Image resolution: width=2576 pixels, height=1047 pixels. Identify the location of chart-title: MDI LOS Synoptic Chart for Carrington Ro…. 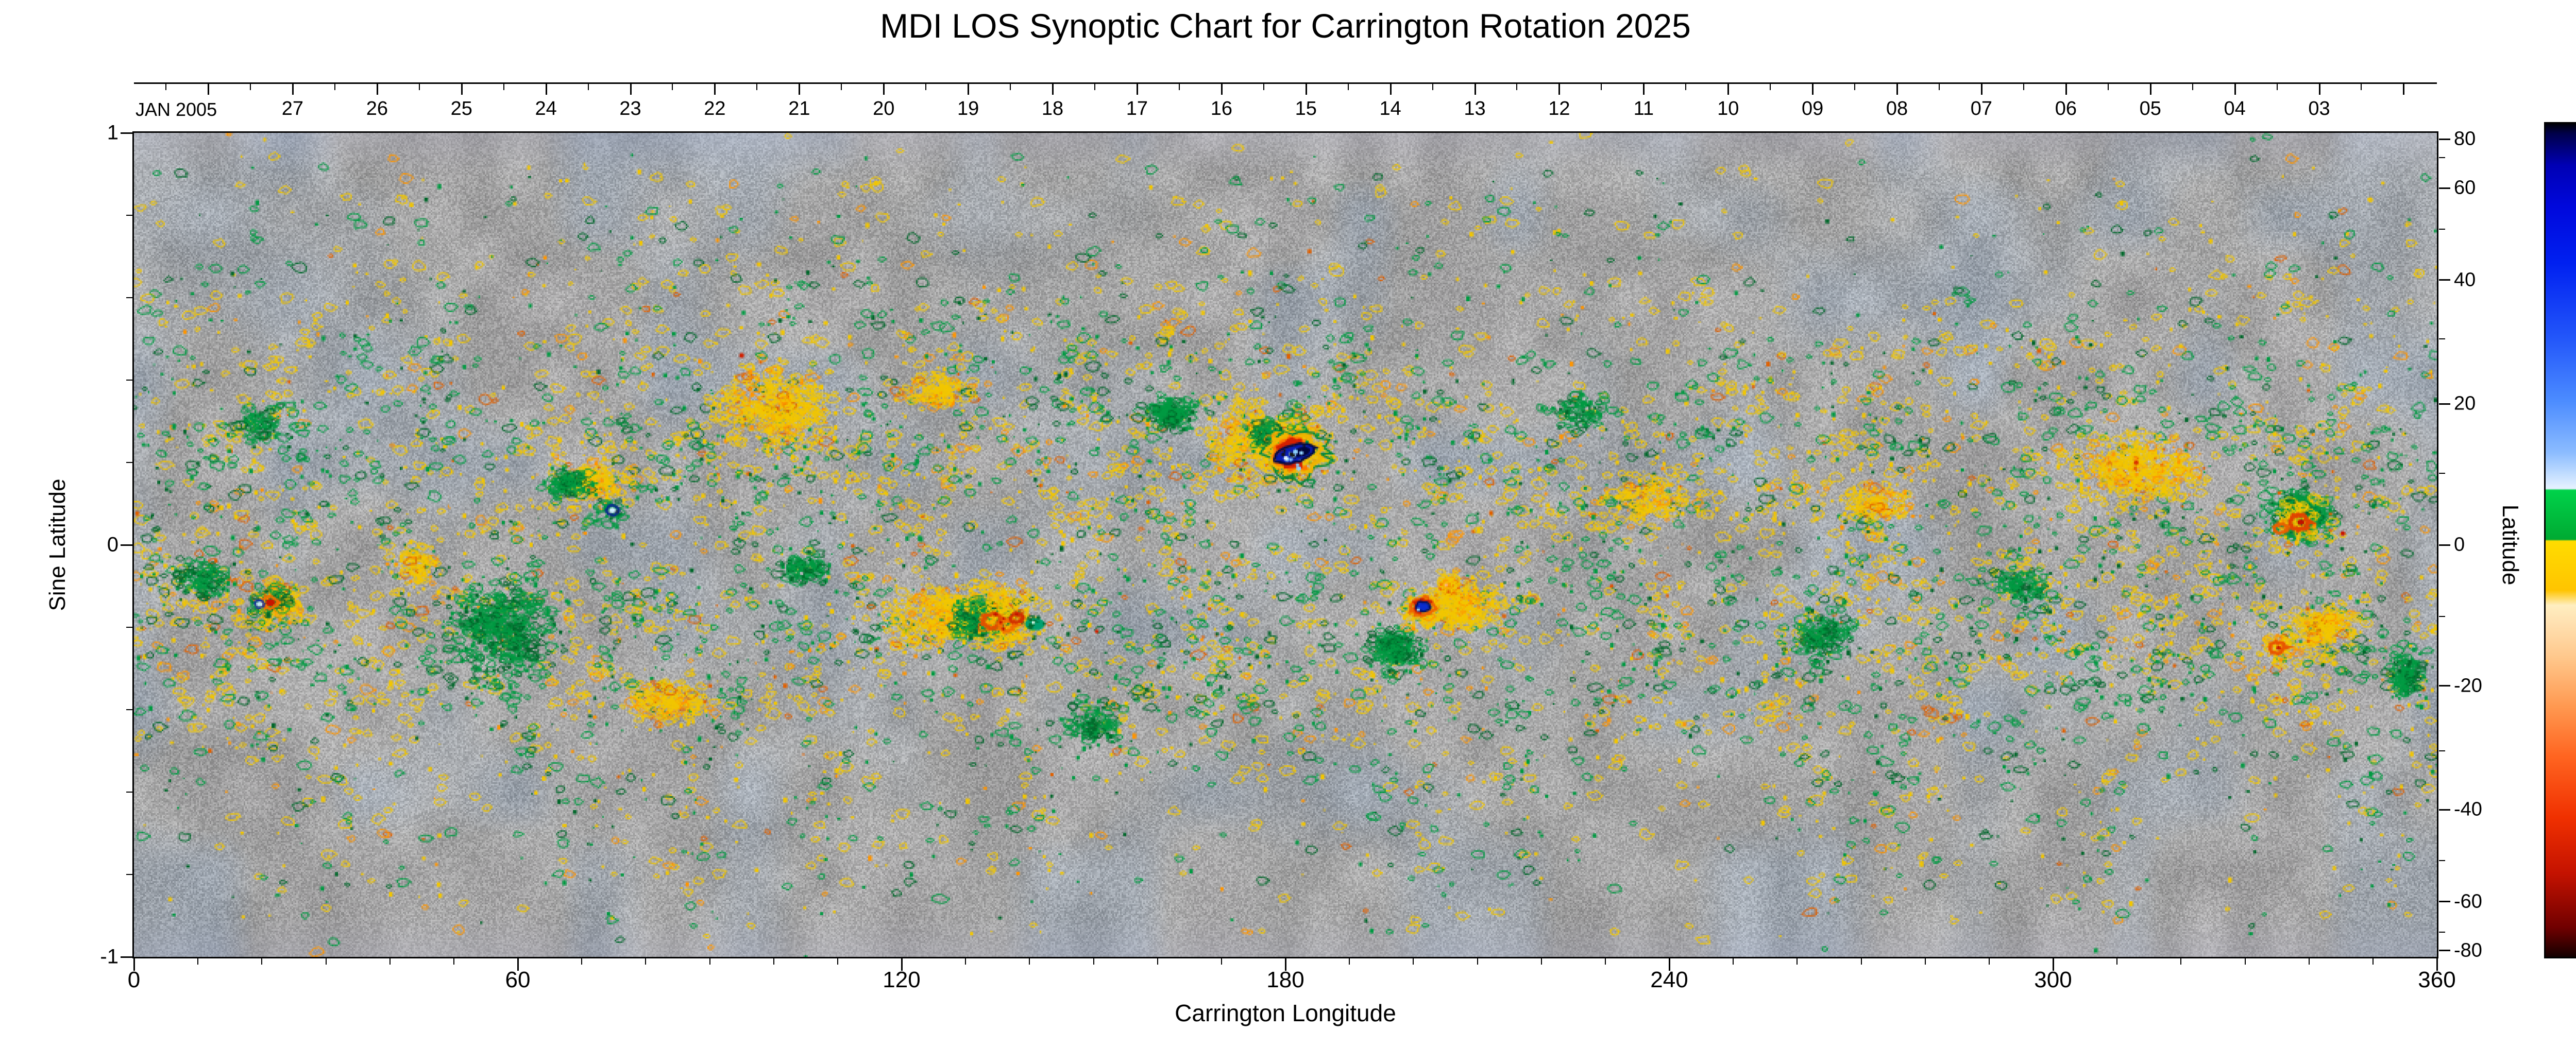
(1285, 26).